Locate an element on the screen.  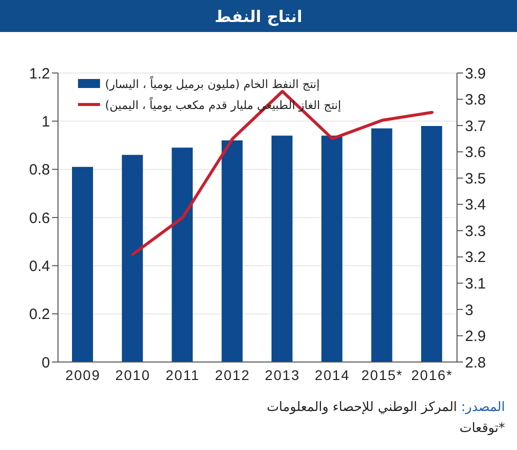
y-tick-label: 1 is located at coordinates (46, 121).